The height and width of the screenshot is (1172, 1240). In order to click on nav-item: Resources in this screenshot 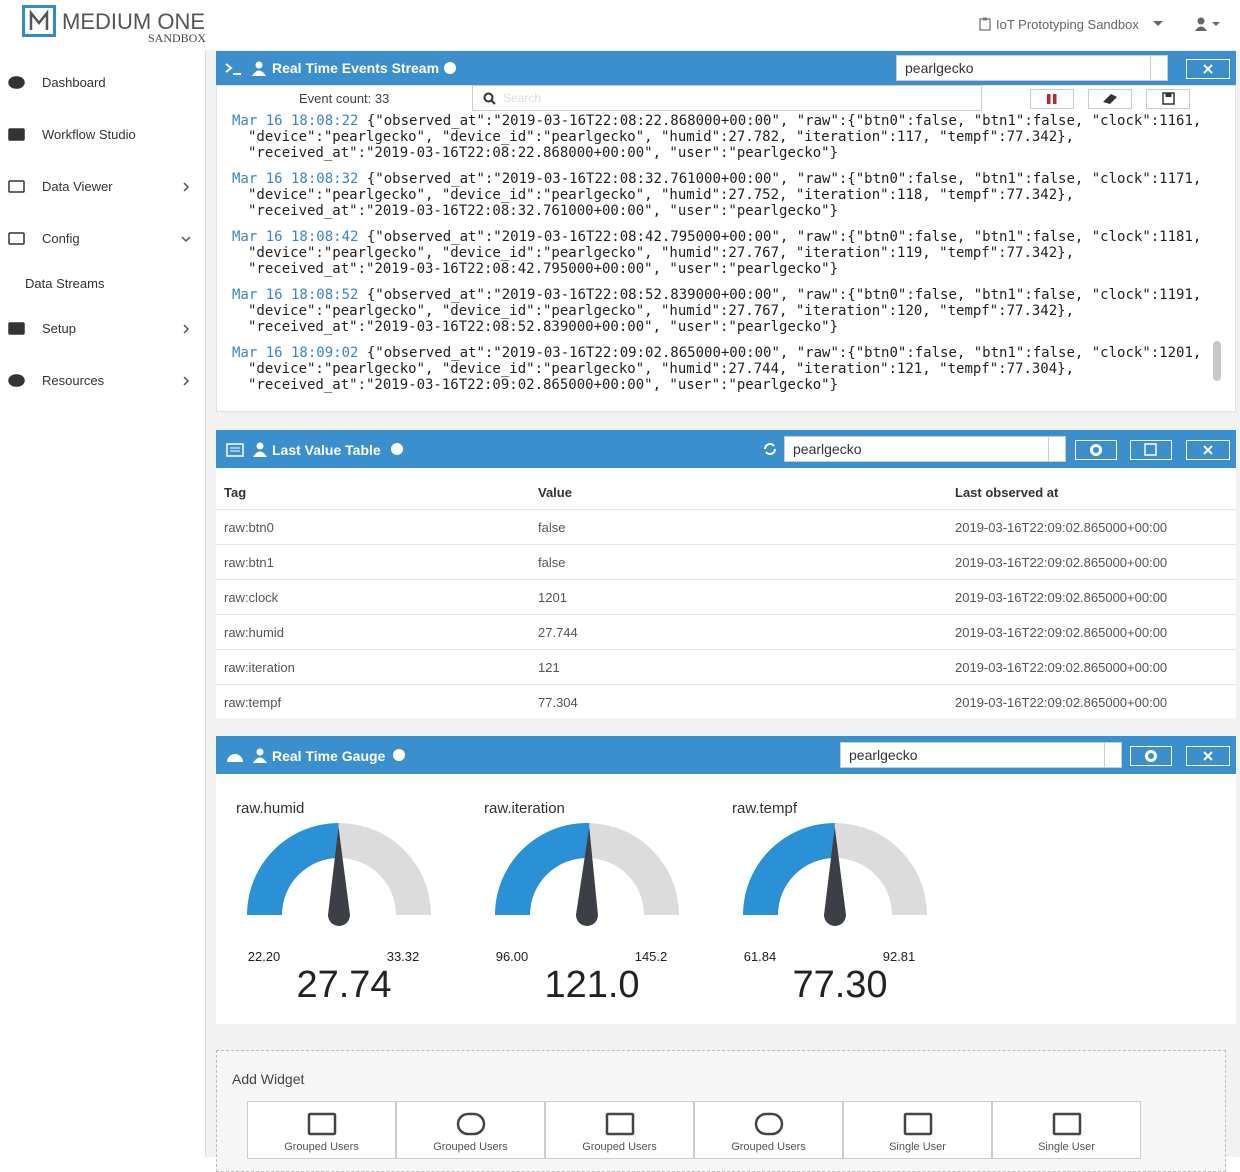, I will do `click(73, 380)`.